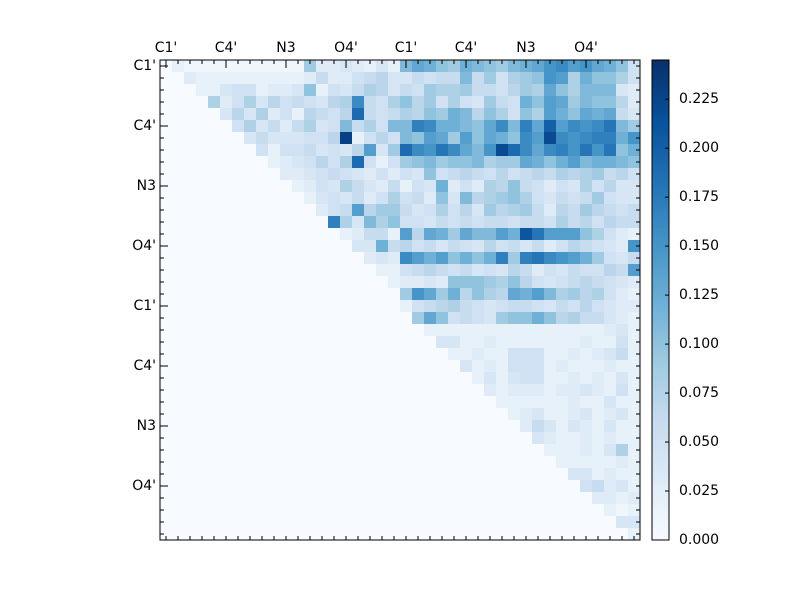  I want to click on y-tick-label: C1', so click(144, 66).